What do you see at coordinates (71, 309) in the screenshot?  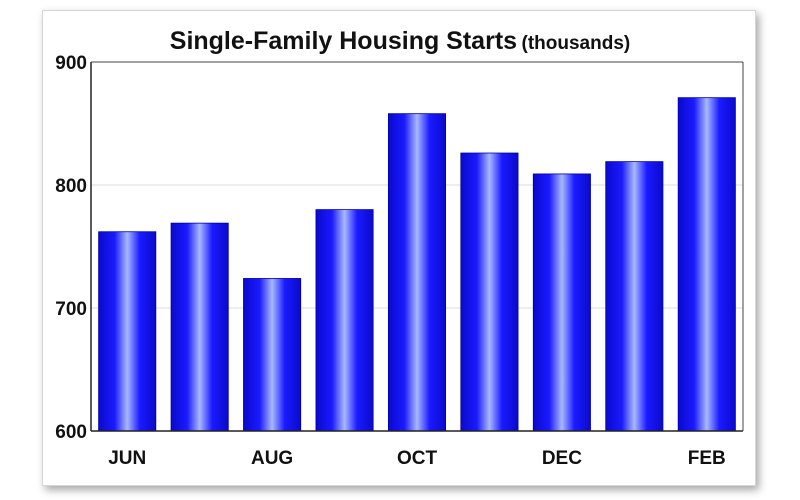 I see `y-tick-label-700: 700` at bounding box center [71, 309].